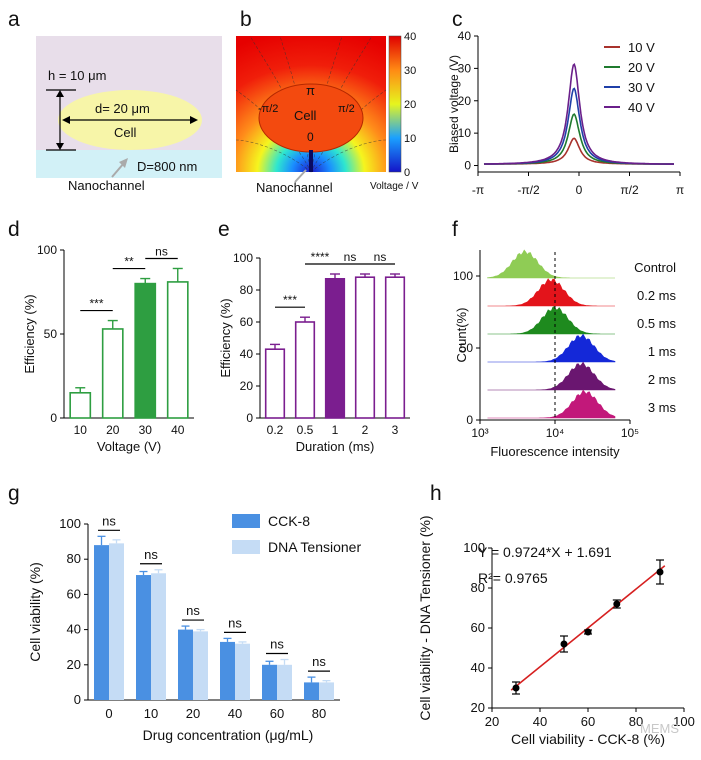 The height and width of the screenshot is (760, 701). What do you see at coordinates (151, 713) in the screenshot?
I see `g-x-tick-label: 10` at bounding box center [151, 713].